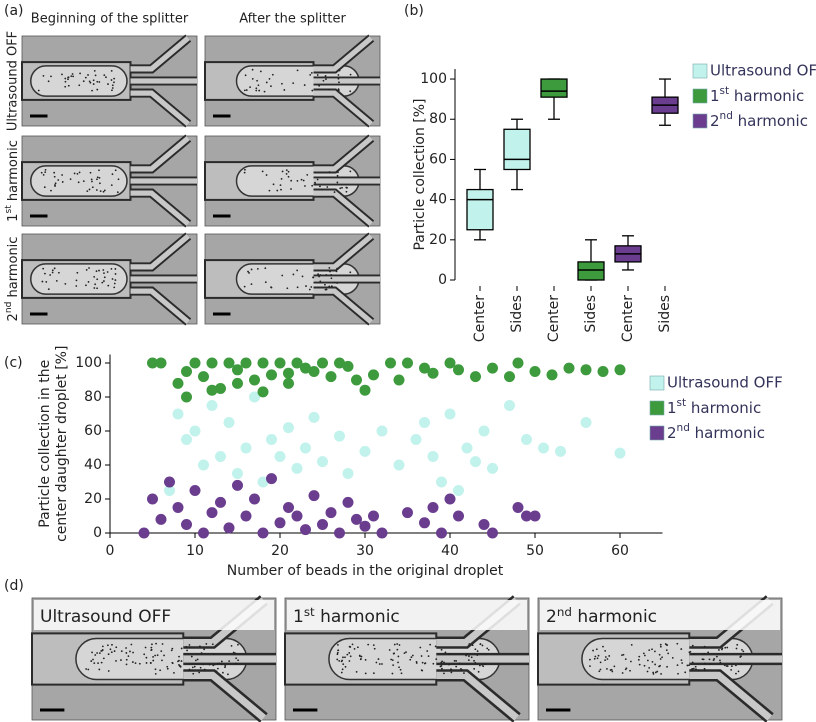 The image size is (816, 722). Describe the element at coordinates (591, 314) in the screenshot. I see `x-tick-label: Sides` at that location.